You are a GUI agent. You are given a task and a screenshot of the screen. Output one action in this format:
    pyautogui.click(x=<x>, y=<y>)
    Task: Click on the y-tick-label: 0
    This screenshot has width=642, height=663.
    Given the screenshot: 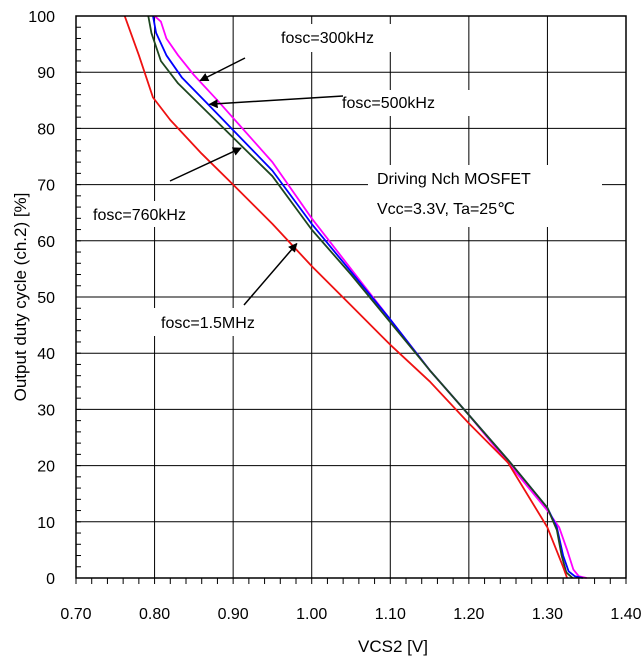 What is the action you would take?
    pyautogui.click(x=50, y=579)
    